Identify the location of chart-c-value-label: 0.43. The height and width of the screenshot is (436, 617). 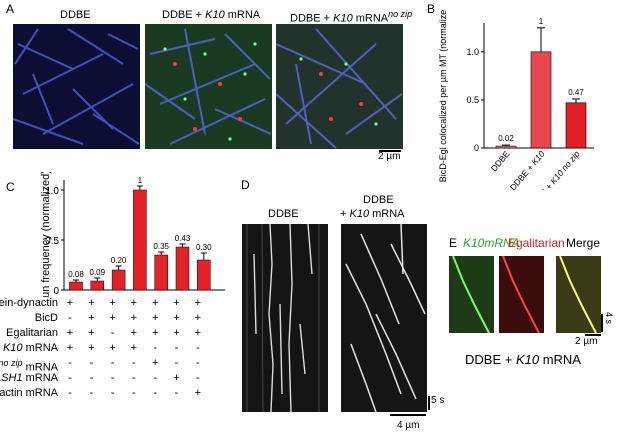
(183, 238).